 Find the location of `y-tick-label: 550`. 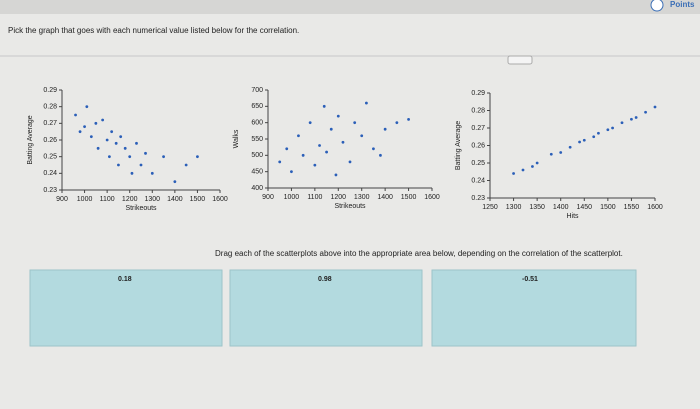

y-tick-label: 550 is located at coordinates (257, 139).